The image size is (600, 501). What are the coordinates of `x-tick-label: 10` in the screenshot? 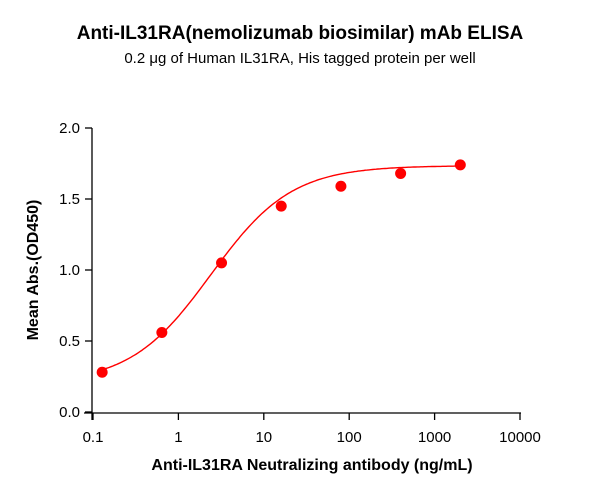 It's located at (263, 437).